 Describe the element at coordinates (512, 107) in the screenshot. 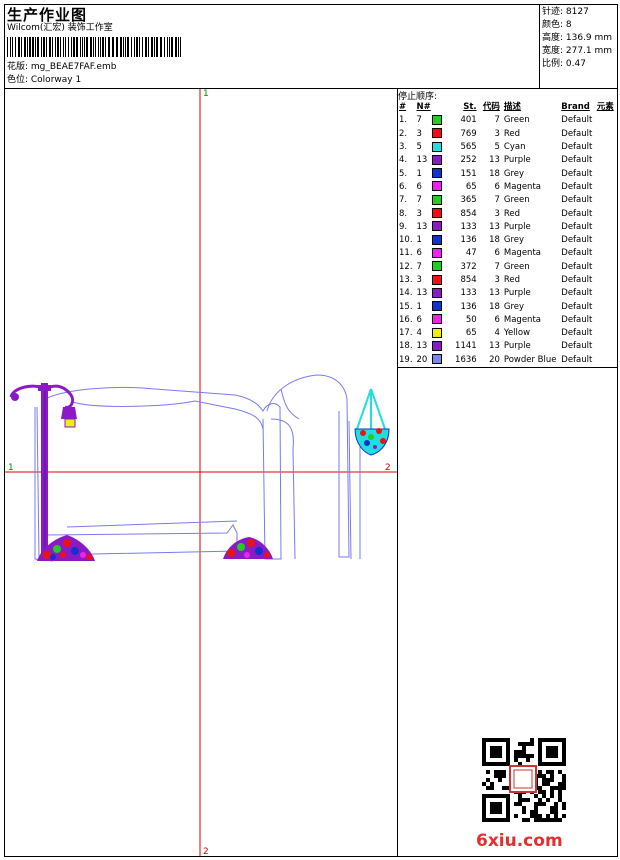

I see `col-description: 描述` at that location.